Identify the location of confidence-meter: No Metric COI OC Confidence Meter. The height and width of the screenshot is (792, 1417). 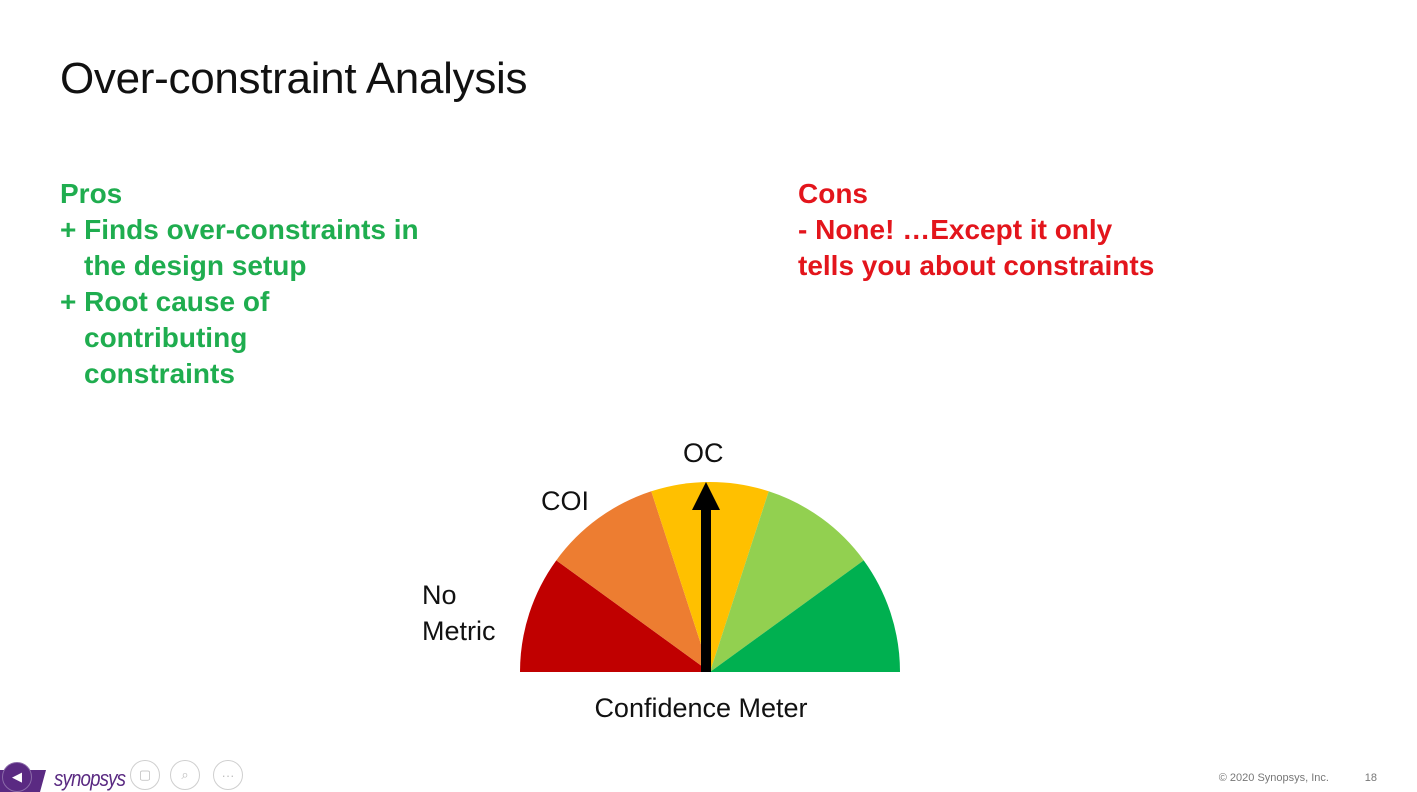
(661, 580).